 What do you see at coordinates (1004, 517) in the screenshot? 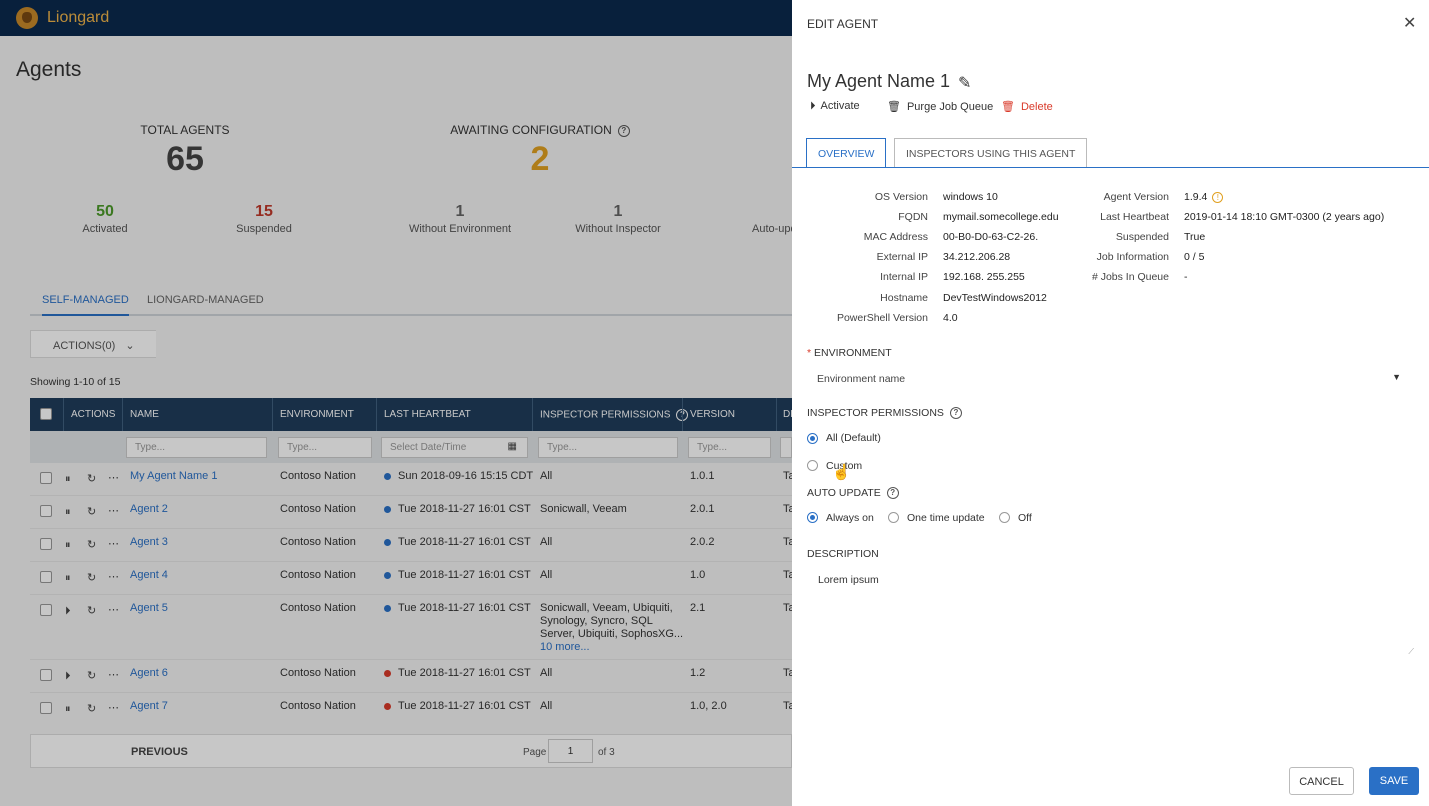
I see `auto-update-off-radio` at bounding box center [1004, 517].